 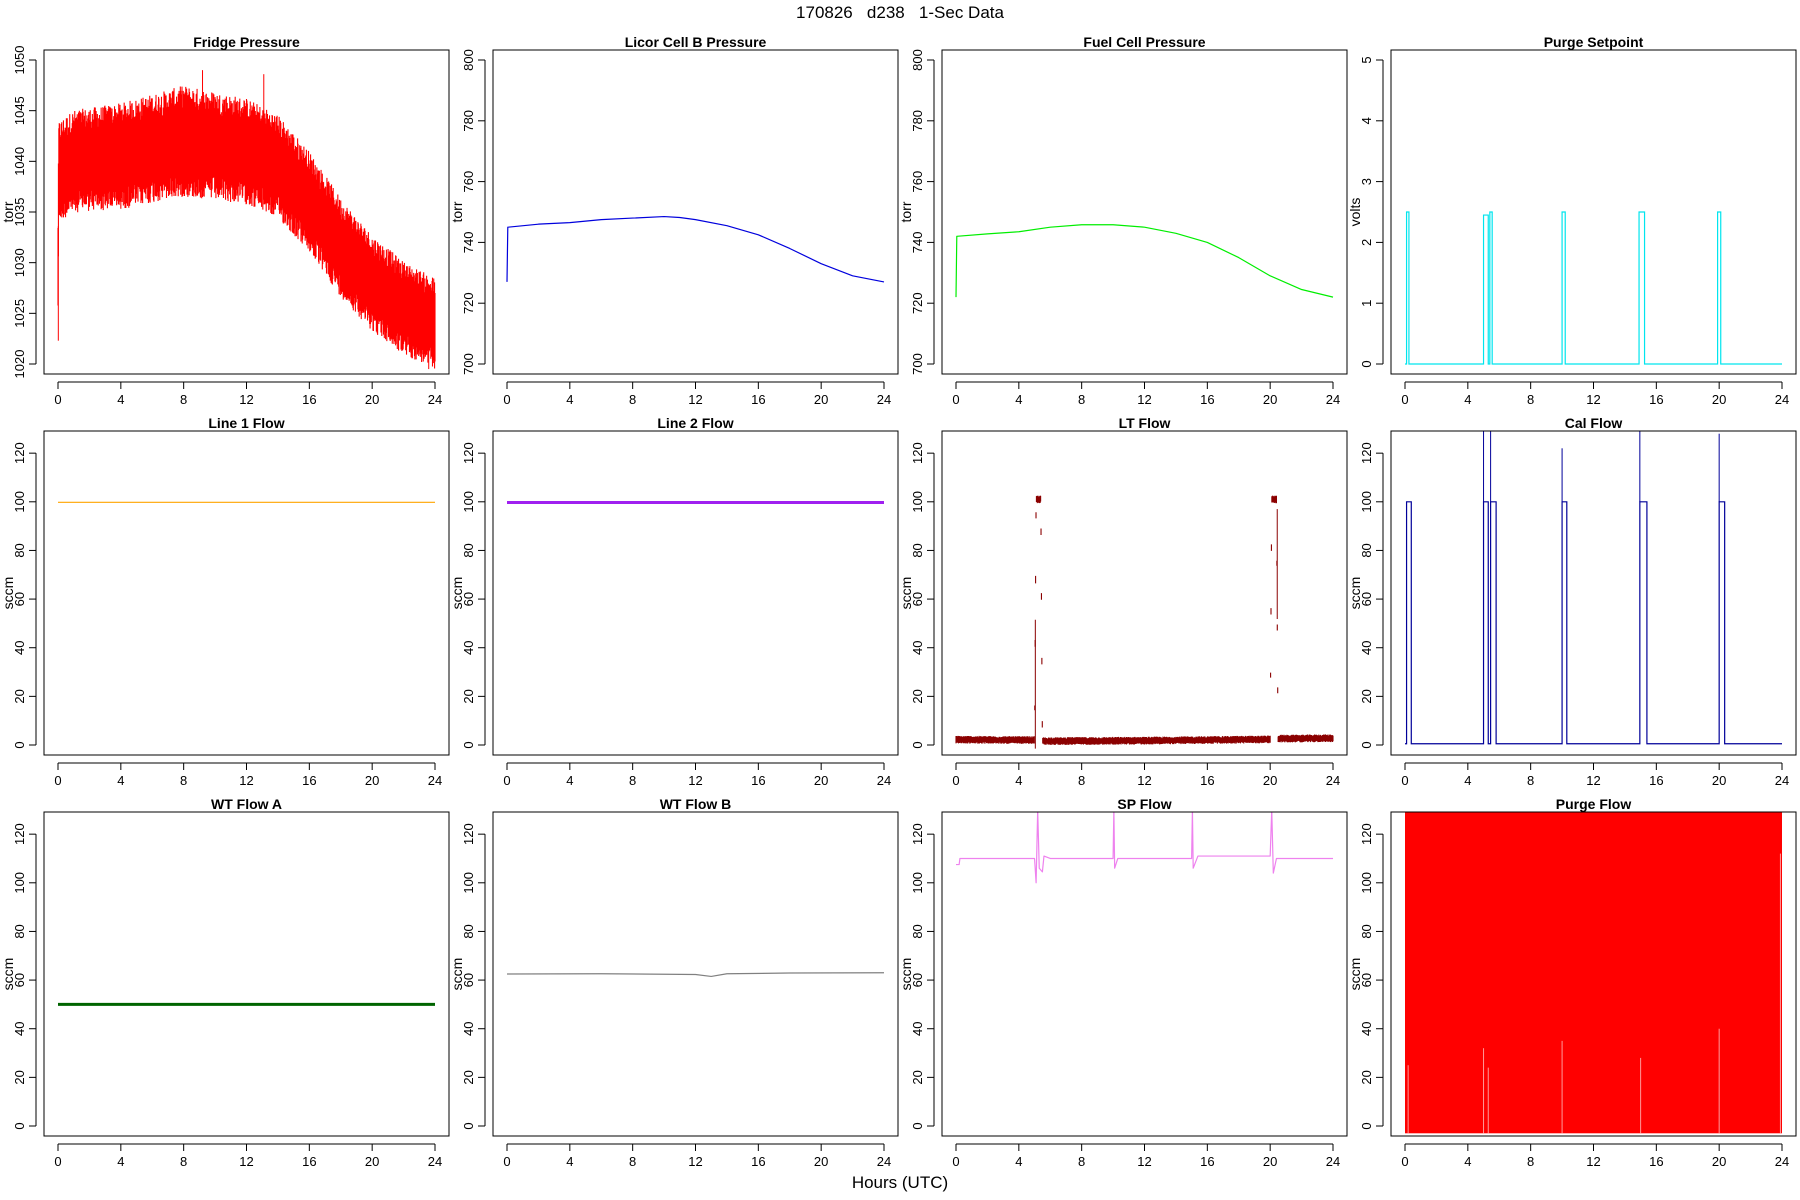 What do you see at coordinates (19, 313) in the screenshot?
I see `fridge-pressure-y-tick-label: 1025` at bounding box center [19, 313].